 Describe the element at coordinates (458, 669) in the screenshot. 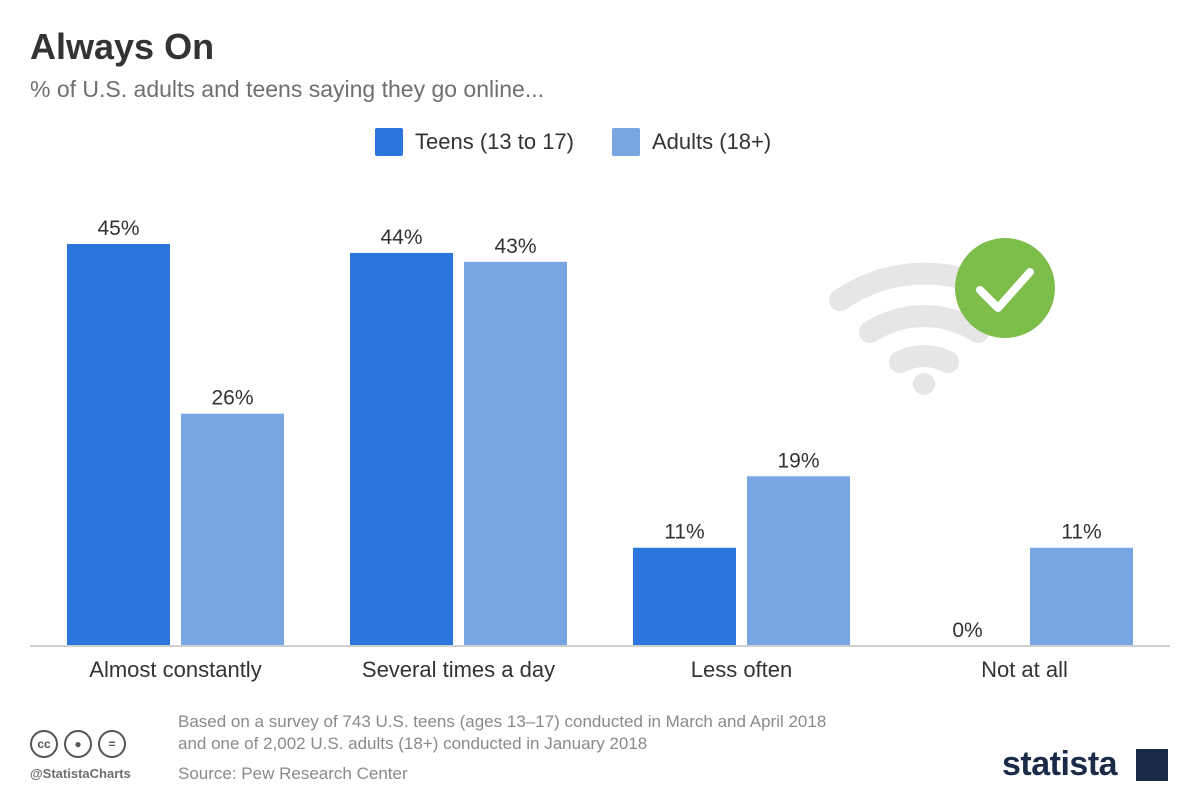

I see `x-tick-label-1: Several times a day` at that location.